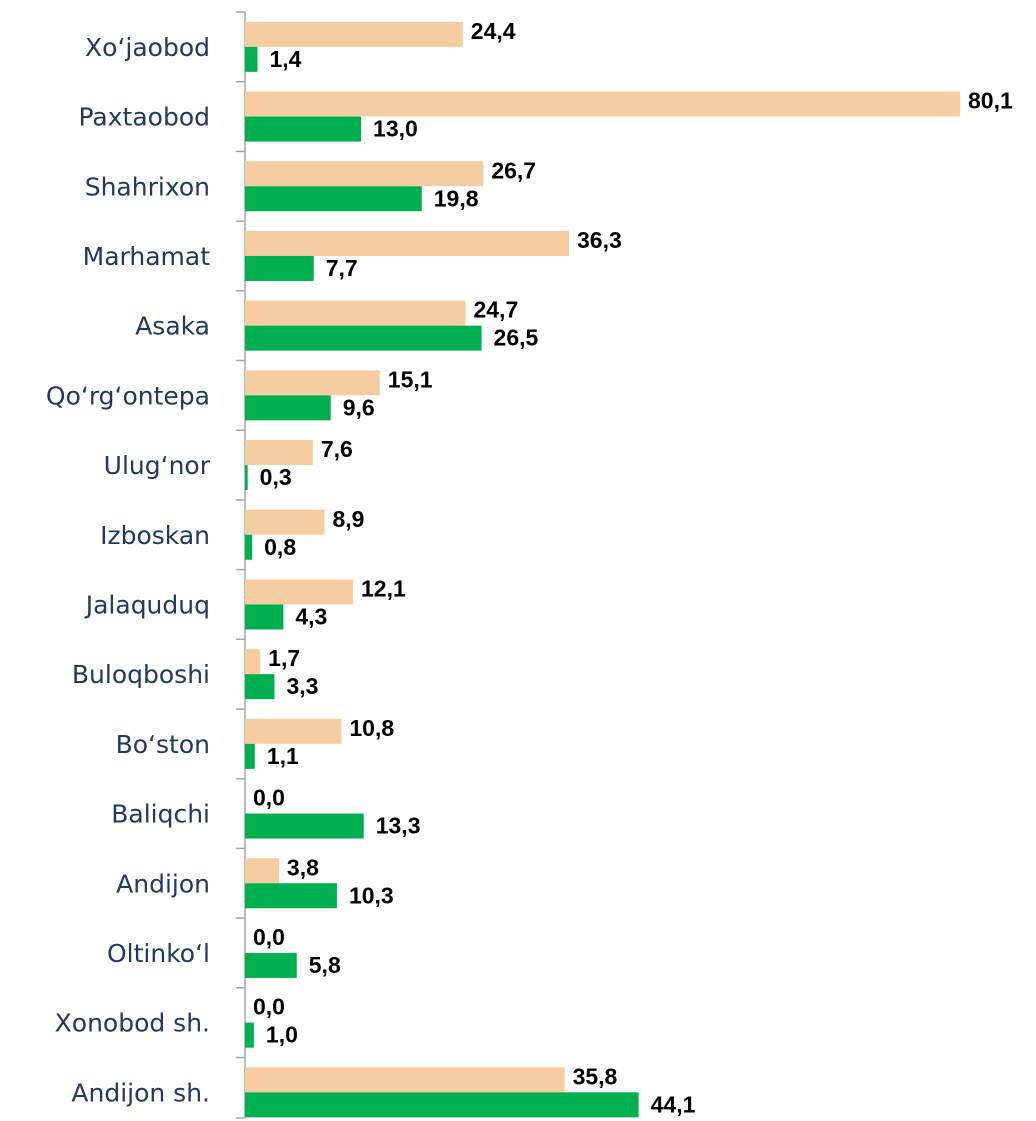 This screenshot has height=1121, width=1036. I want to click on value-label: 44,1, so click(673, 1104).